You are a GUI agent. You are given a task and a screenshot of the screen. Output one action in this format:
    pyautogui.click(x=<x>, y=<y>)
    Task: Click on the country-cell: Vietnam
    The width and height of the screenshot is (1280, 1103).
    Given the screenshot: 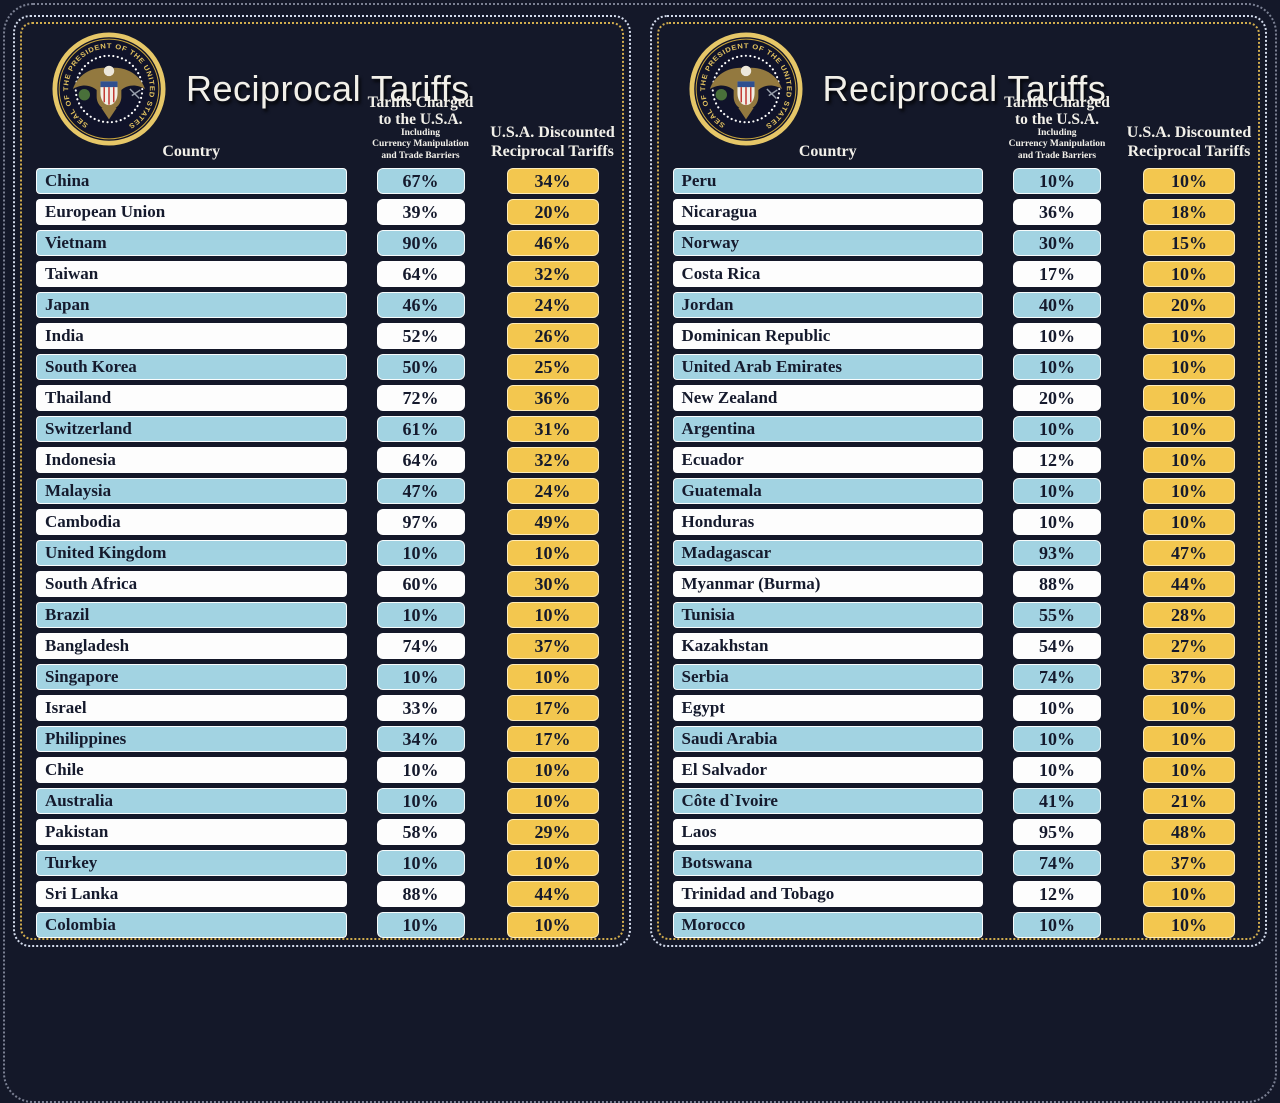 What is the action you would take?
    pyautogui.click(x=191, y=243)
    